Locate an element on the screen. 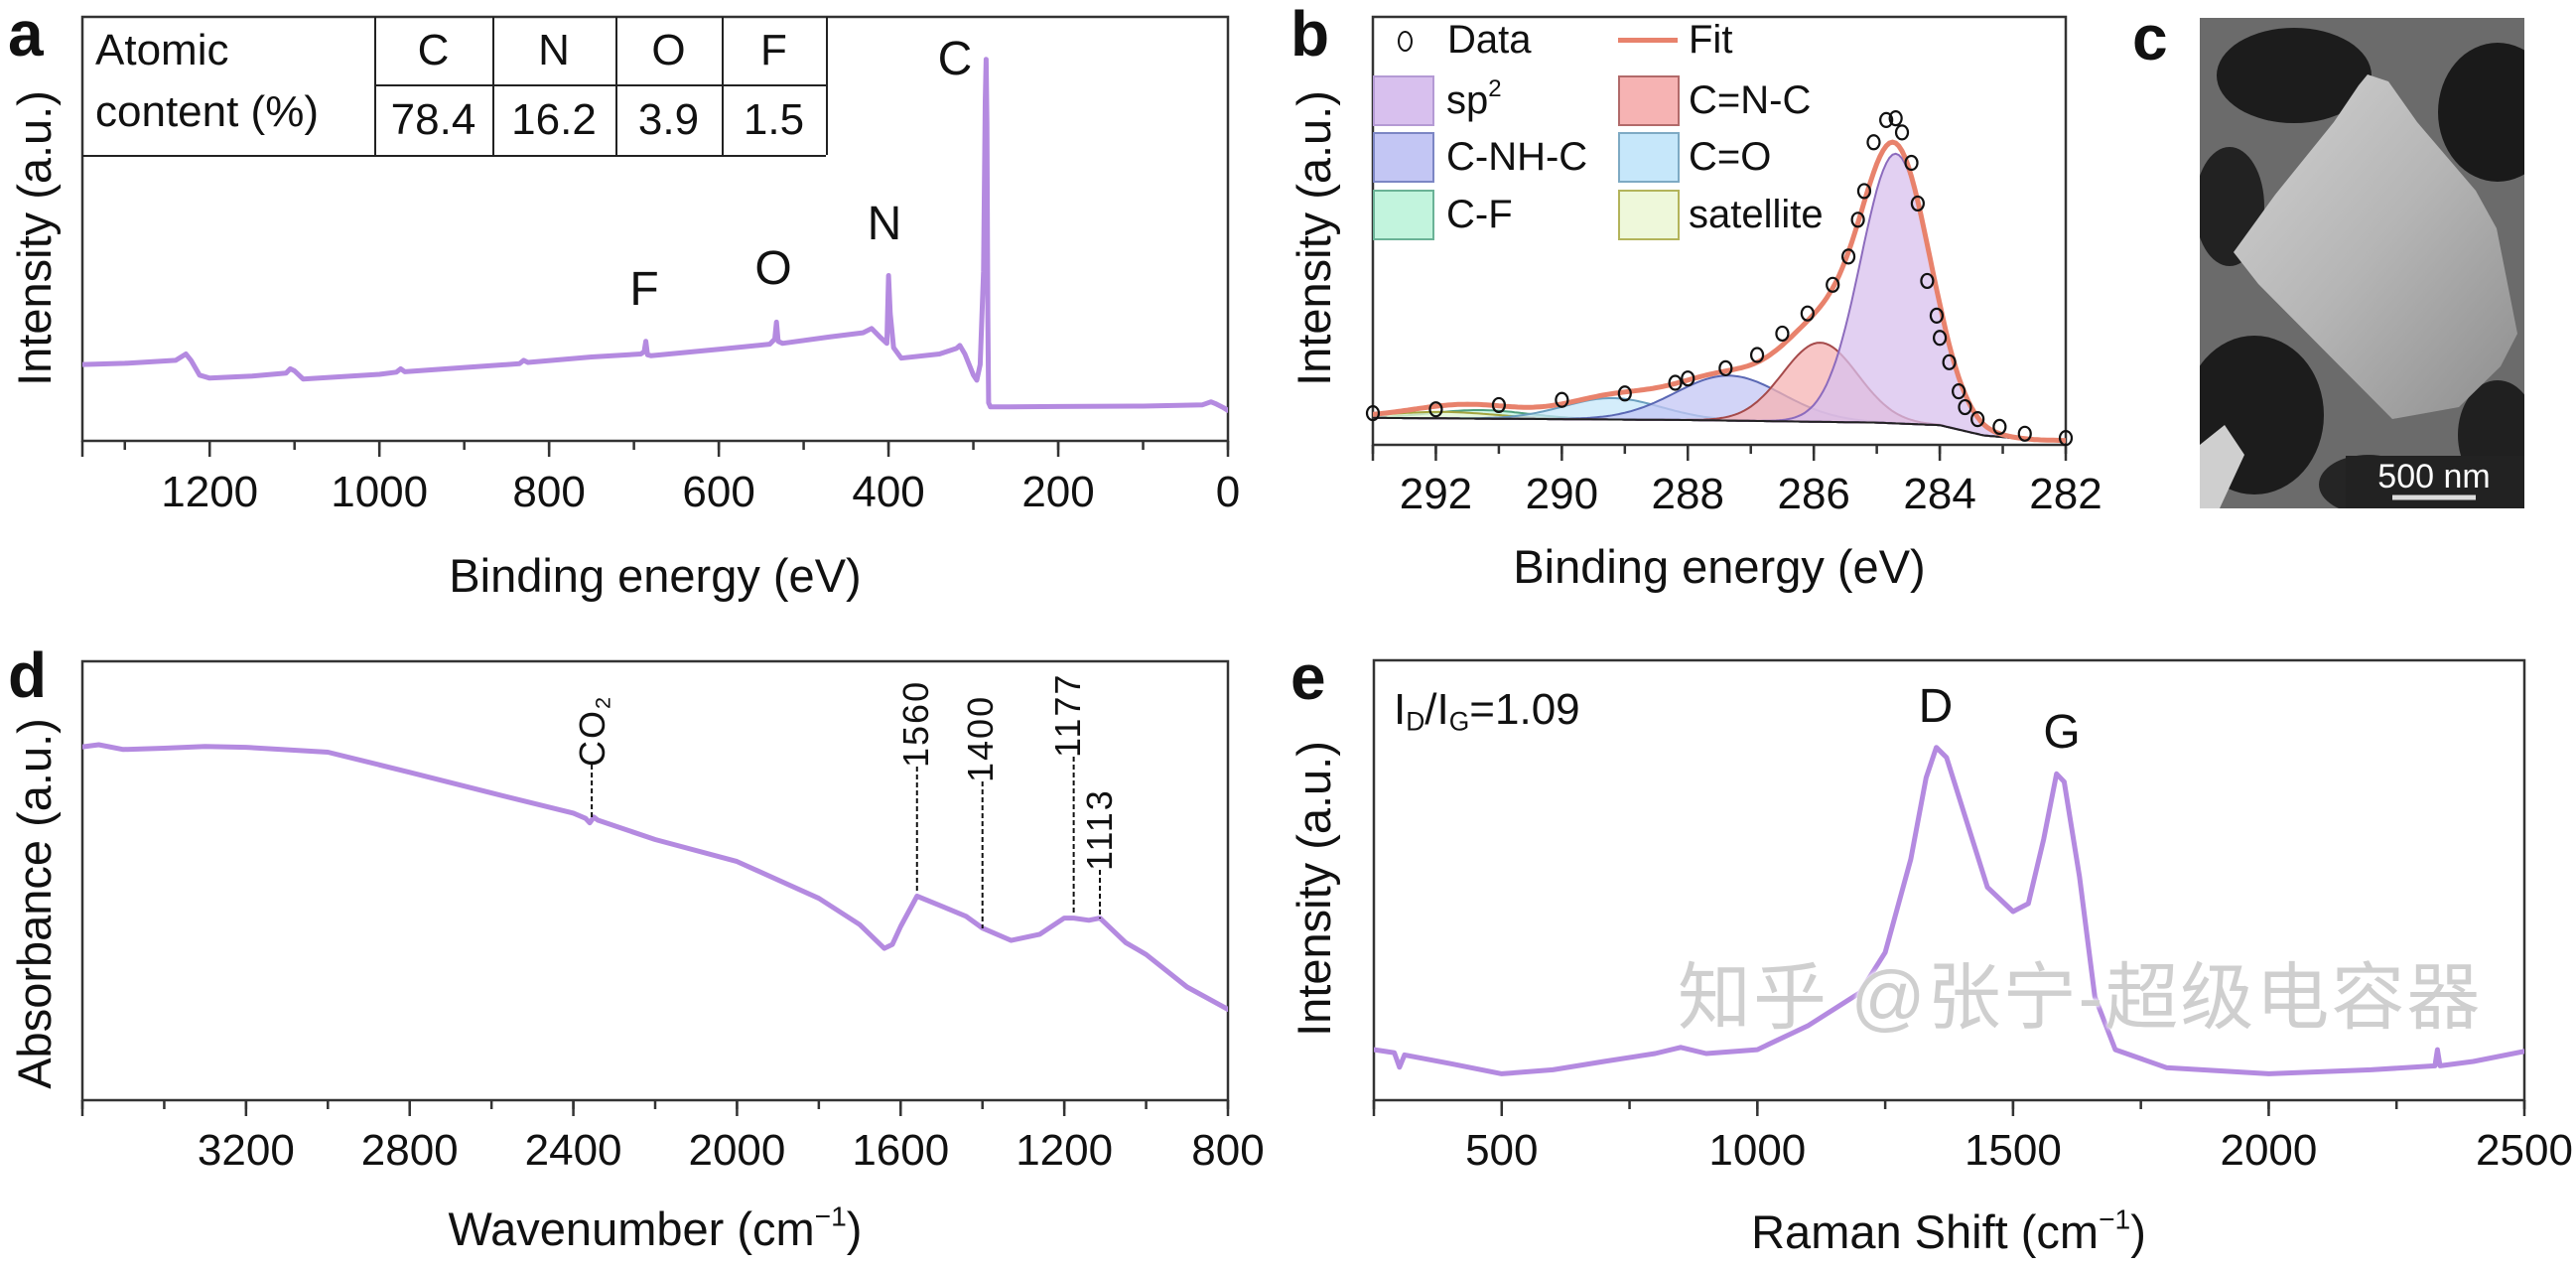 Image resolution: width=2576 pixels, height=1269 pixels. table-row-header-2: content (%) is located at coordinates (207, 111).